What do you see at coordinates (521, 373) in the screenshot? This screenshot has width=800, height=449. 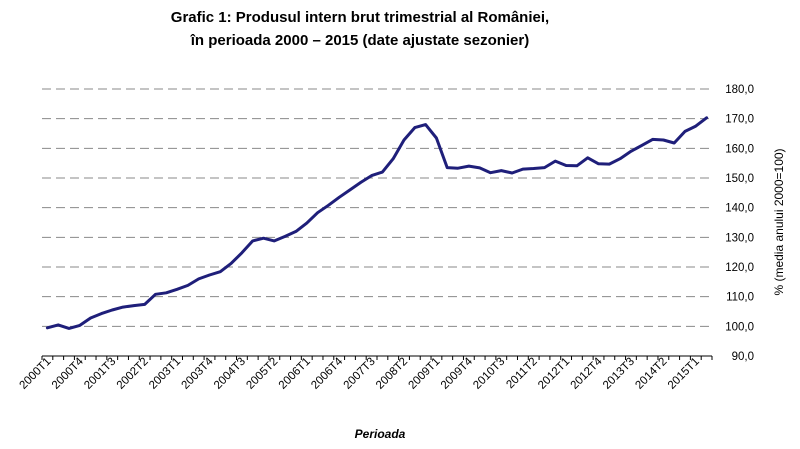 I see `x-tick-label: 2011T2` at bounding box center [521, 373].